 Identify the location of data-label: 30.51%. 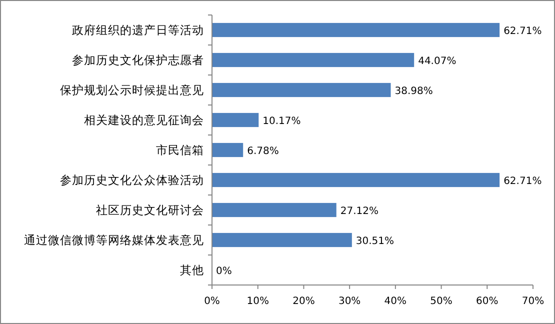
(375, 241).